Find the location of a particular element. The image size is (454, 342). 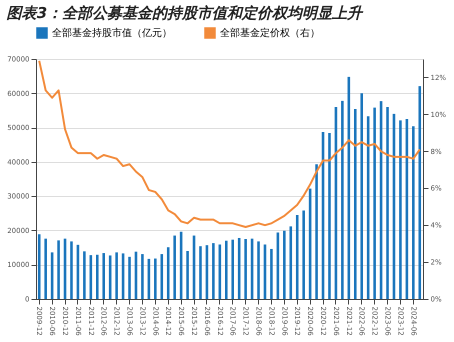

legend-label: 全部基金定价权（右） is located at coordinates (270, 33).